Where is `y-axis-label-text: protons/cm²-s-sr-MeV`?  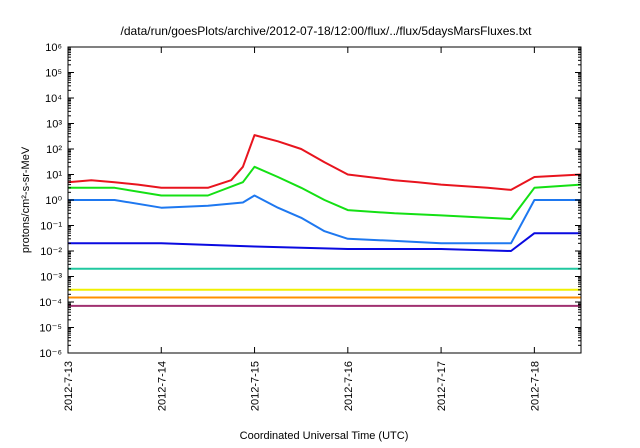 y-axis-label-text: protons/cm²-s-sr-MeV is located at coordinates (26, 199).